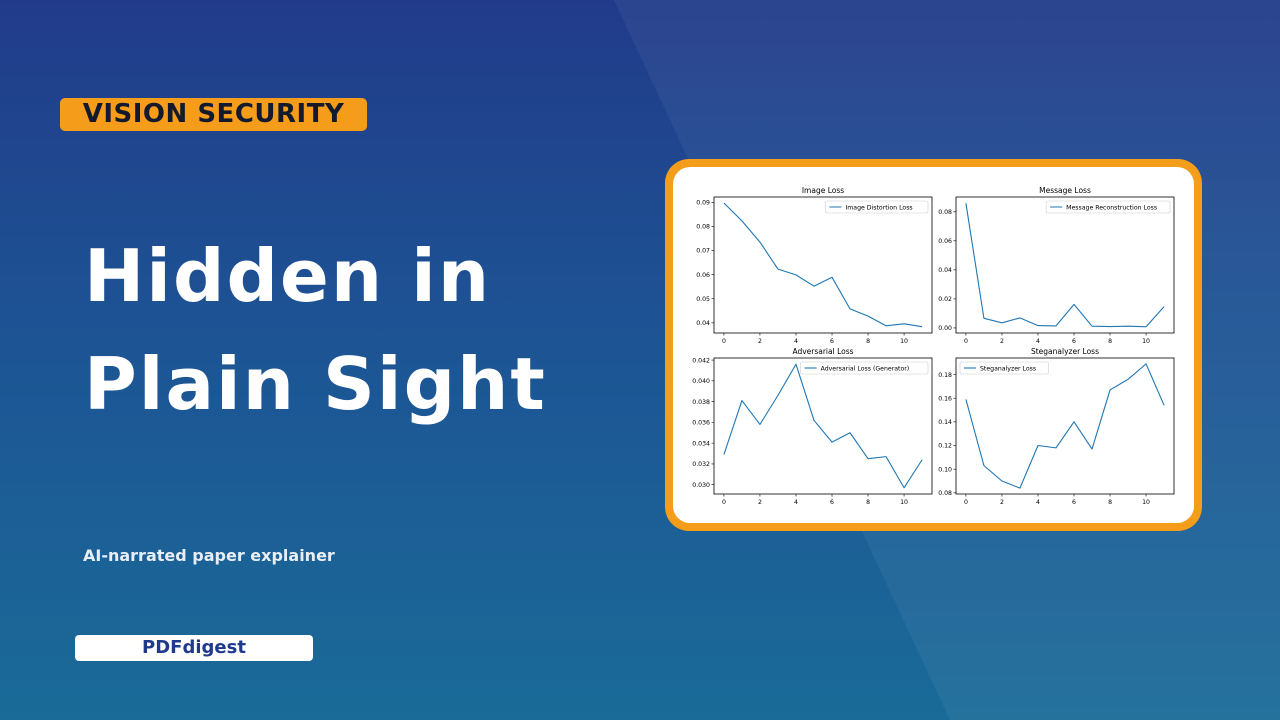 This screenshot has height=720, width=1280. Describe the element at coordinates (701, 485) in the screenshot. I see `y-tick-label: 0.030` at that location.